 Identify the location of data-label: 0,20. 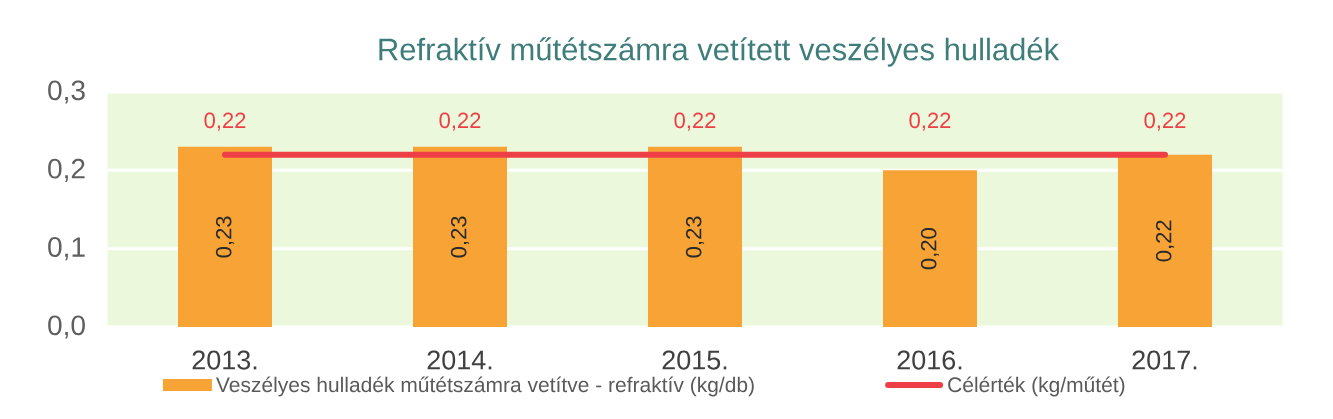
(930, 249).